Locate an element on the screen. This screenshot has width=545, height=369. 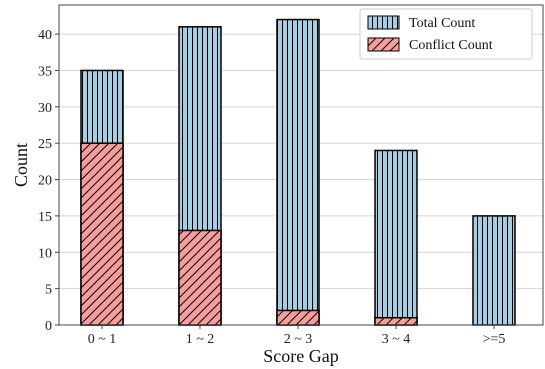
y-tick-label: 10 is located at coordinates (45, 253).